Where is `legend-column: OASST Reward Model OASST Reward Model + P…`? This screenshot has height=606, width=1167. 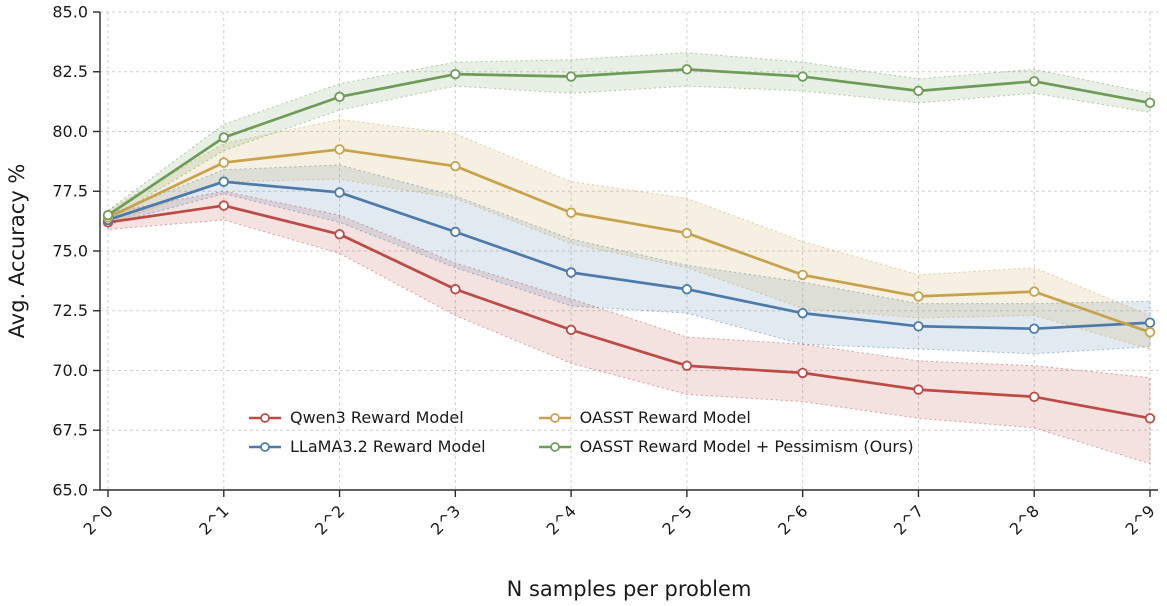 legend-column: OASST Reward Model OASST Reward Model + P… is located at coordinates (726, 432).